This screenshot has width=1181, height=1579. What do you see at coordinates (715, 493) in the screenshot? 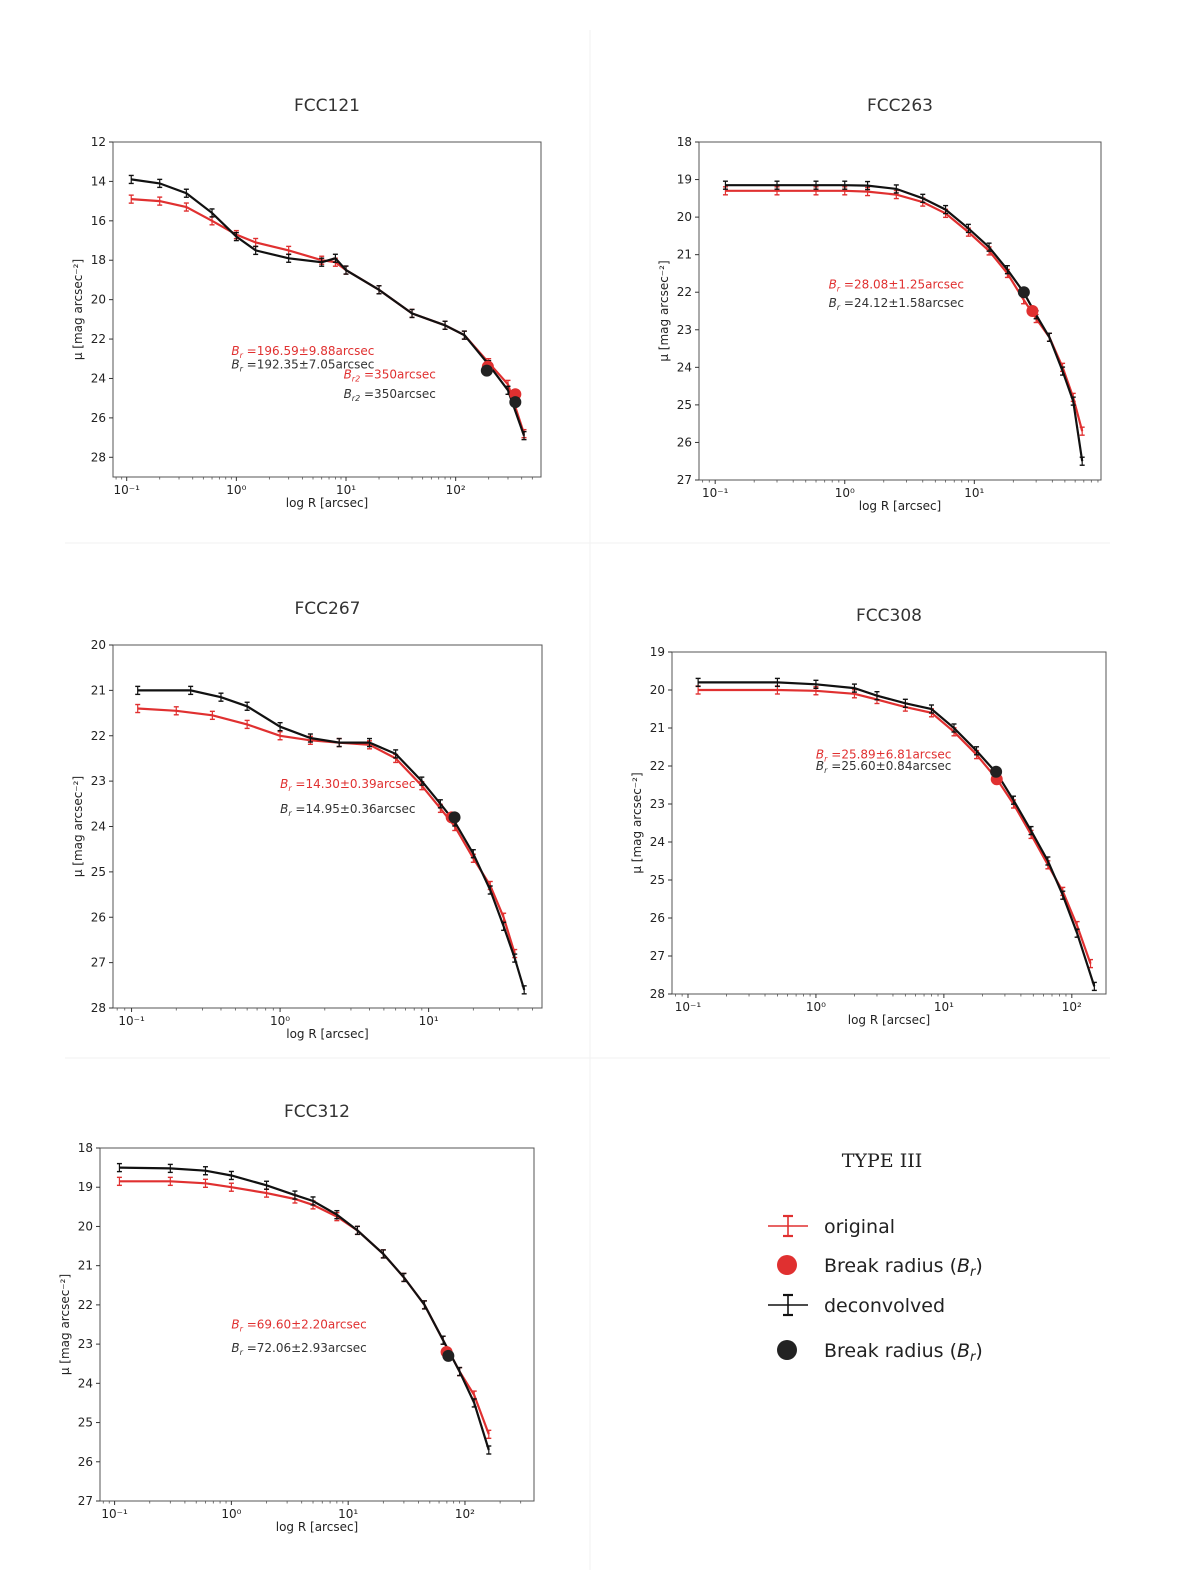
I see `x-tick-label: 10⁻¹` at bounding box center [715, 493].